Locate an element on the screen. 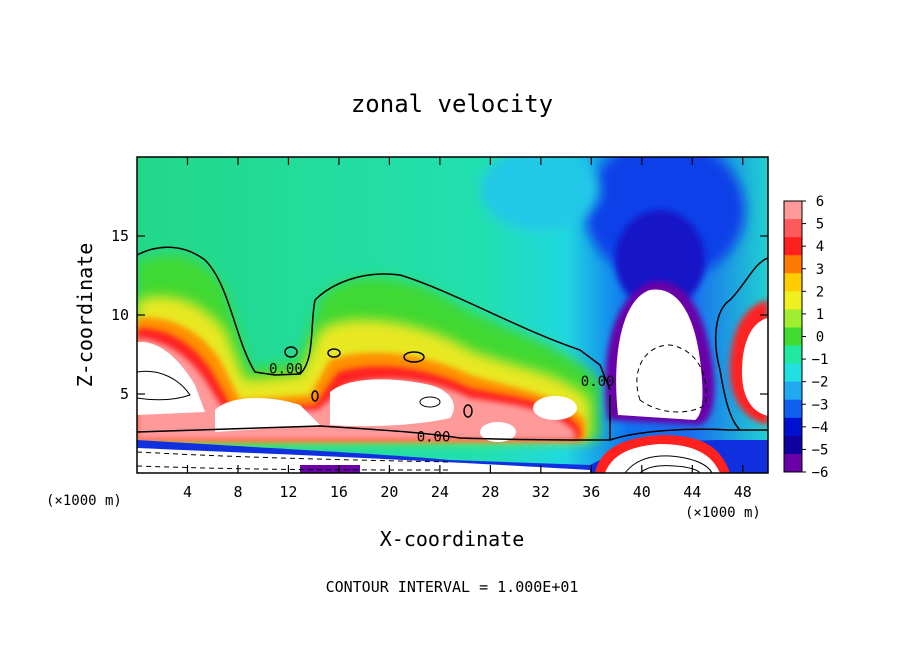 The height and width of the screenshot is (654, 904). y-axis-label: Z-coordinate is located at coordinates (85, 315).